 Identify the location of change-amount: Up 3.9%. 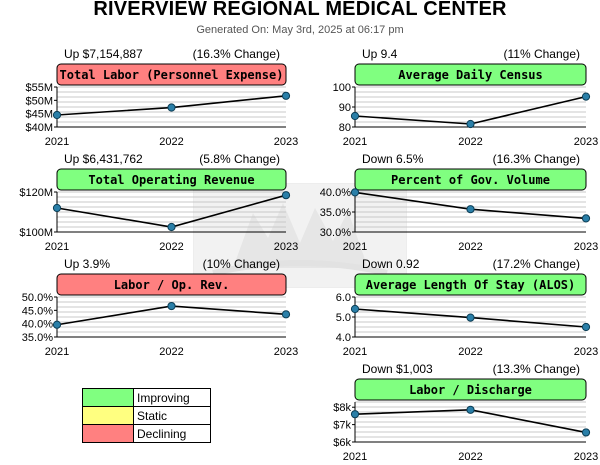
(87, 264).